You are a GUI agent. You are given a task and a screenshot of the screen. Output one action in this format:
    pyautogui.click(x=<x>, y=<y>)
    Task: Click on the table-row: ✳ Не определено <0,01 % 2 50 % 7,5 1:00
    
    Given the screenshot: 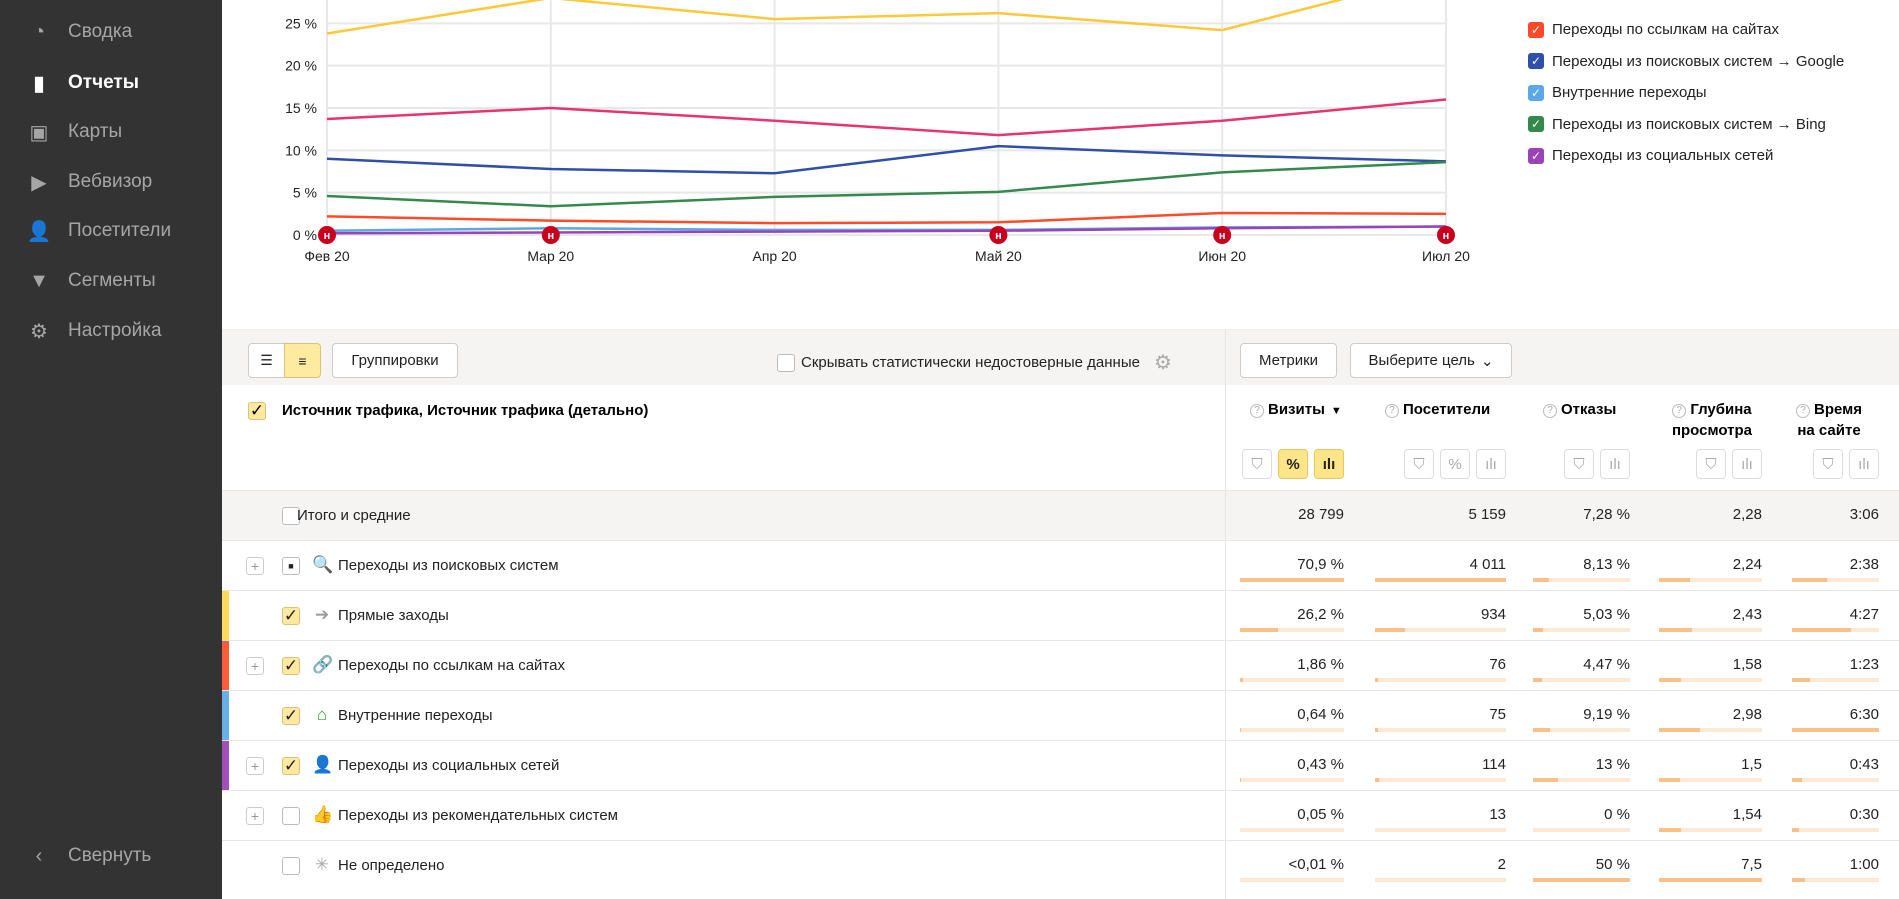 What is the action you would take?
    pyautogui.click(x=1060, y=865)
    